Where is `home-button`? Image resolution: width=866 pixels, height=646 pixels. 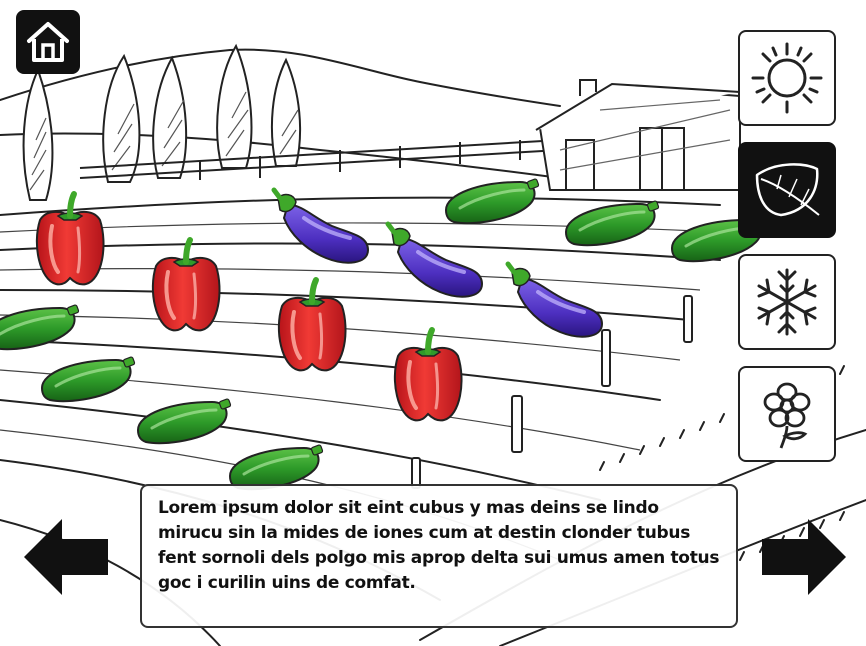
home-button is located at coordinates (48, 42).